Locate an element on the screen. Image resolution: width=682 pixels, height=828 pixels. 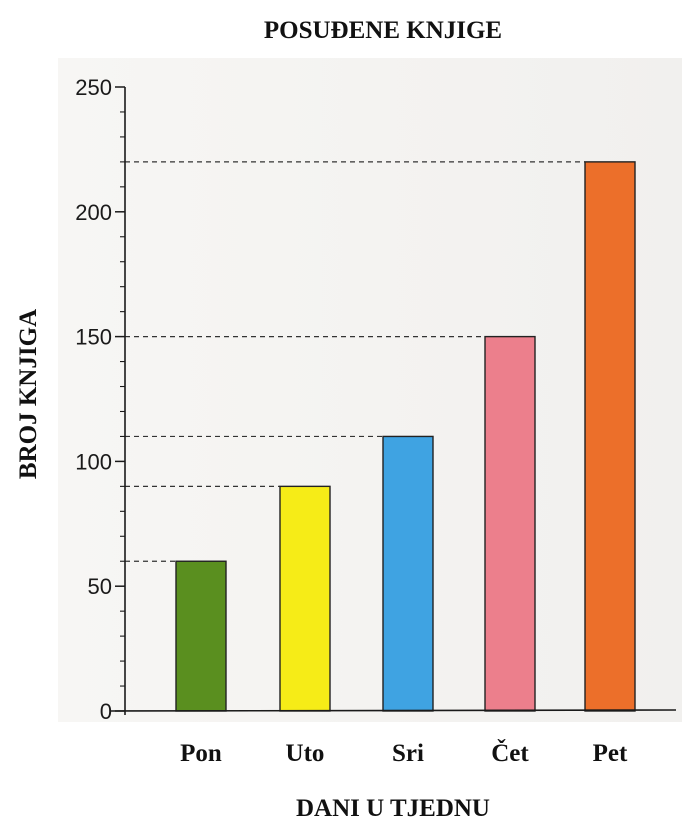
y-tick-label: 250 is located at coordinates (93, 87).